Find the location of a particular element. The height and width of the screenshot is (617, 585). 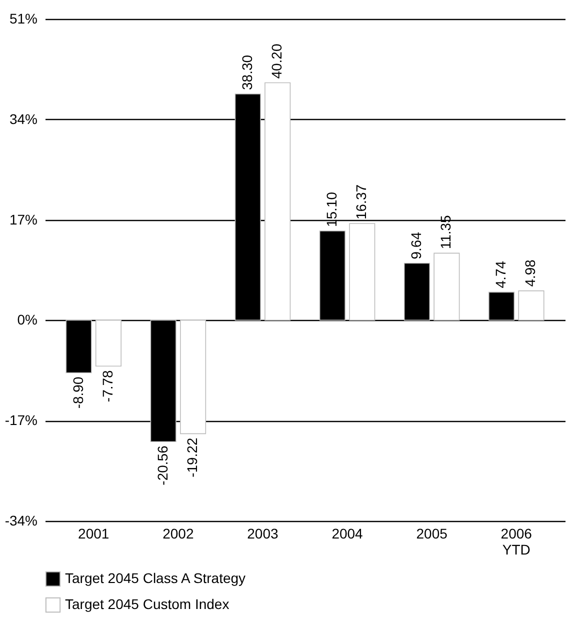

data-label: -8.90 is located at coordinates (78, 392).